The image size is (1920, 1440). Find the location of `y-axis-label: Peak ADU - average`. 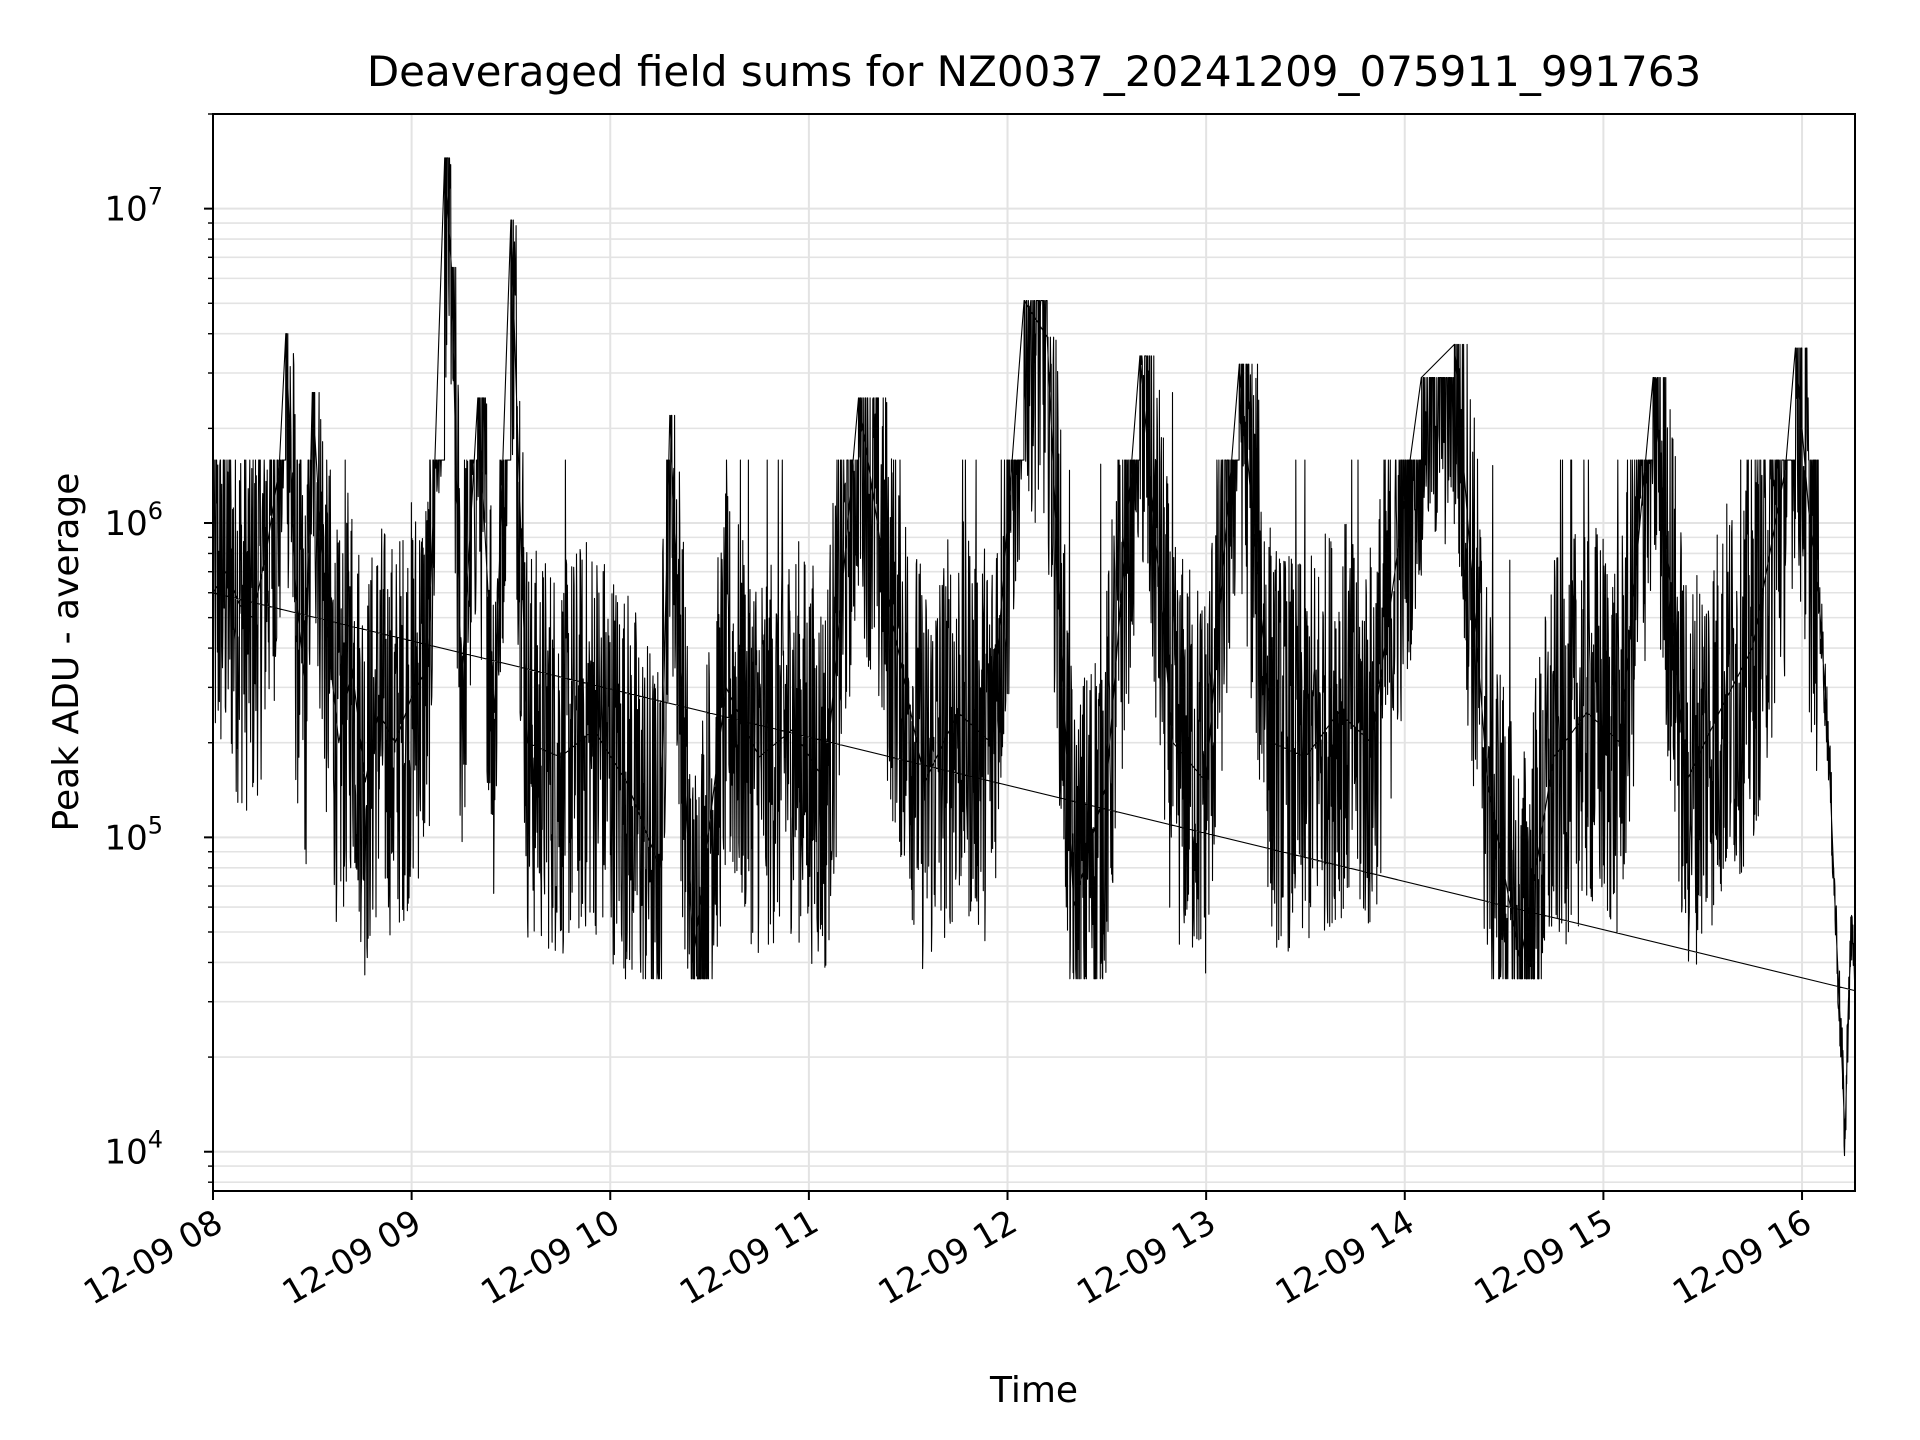

y-axis-label: Peak ADU - average is located at coordinates (66, 652).